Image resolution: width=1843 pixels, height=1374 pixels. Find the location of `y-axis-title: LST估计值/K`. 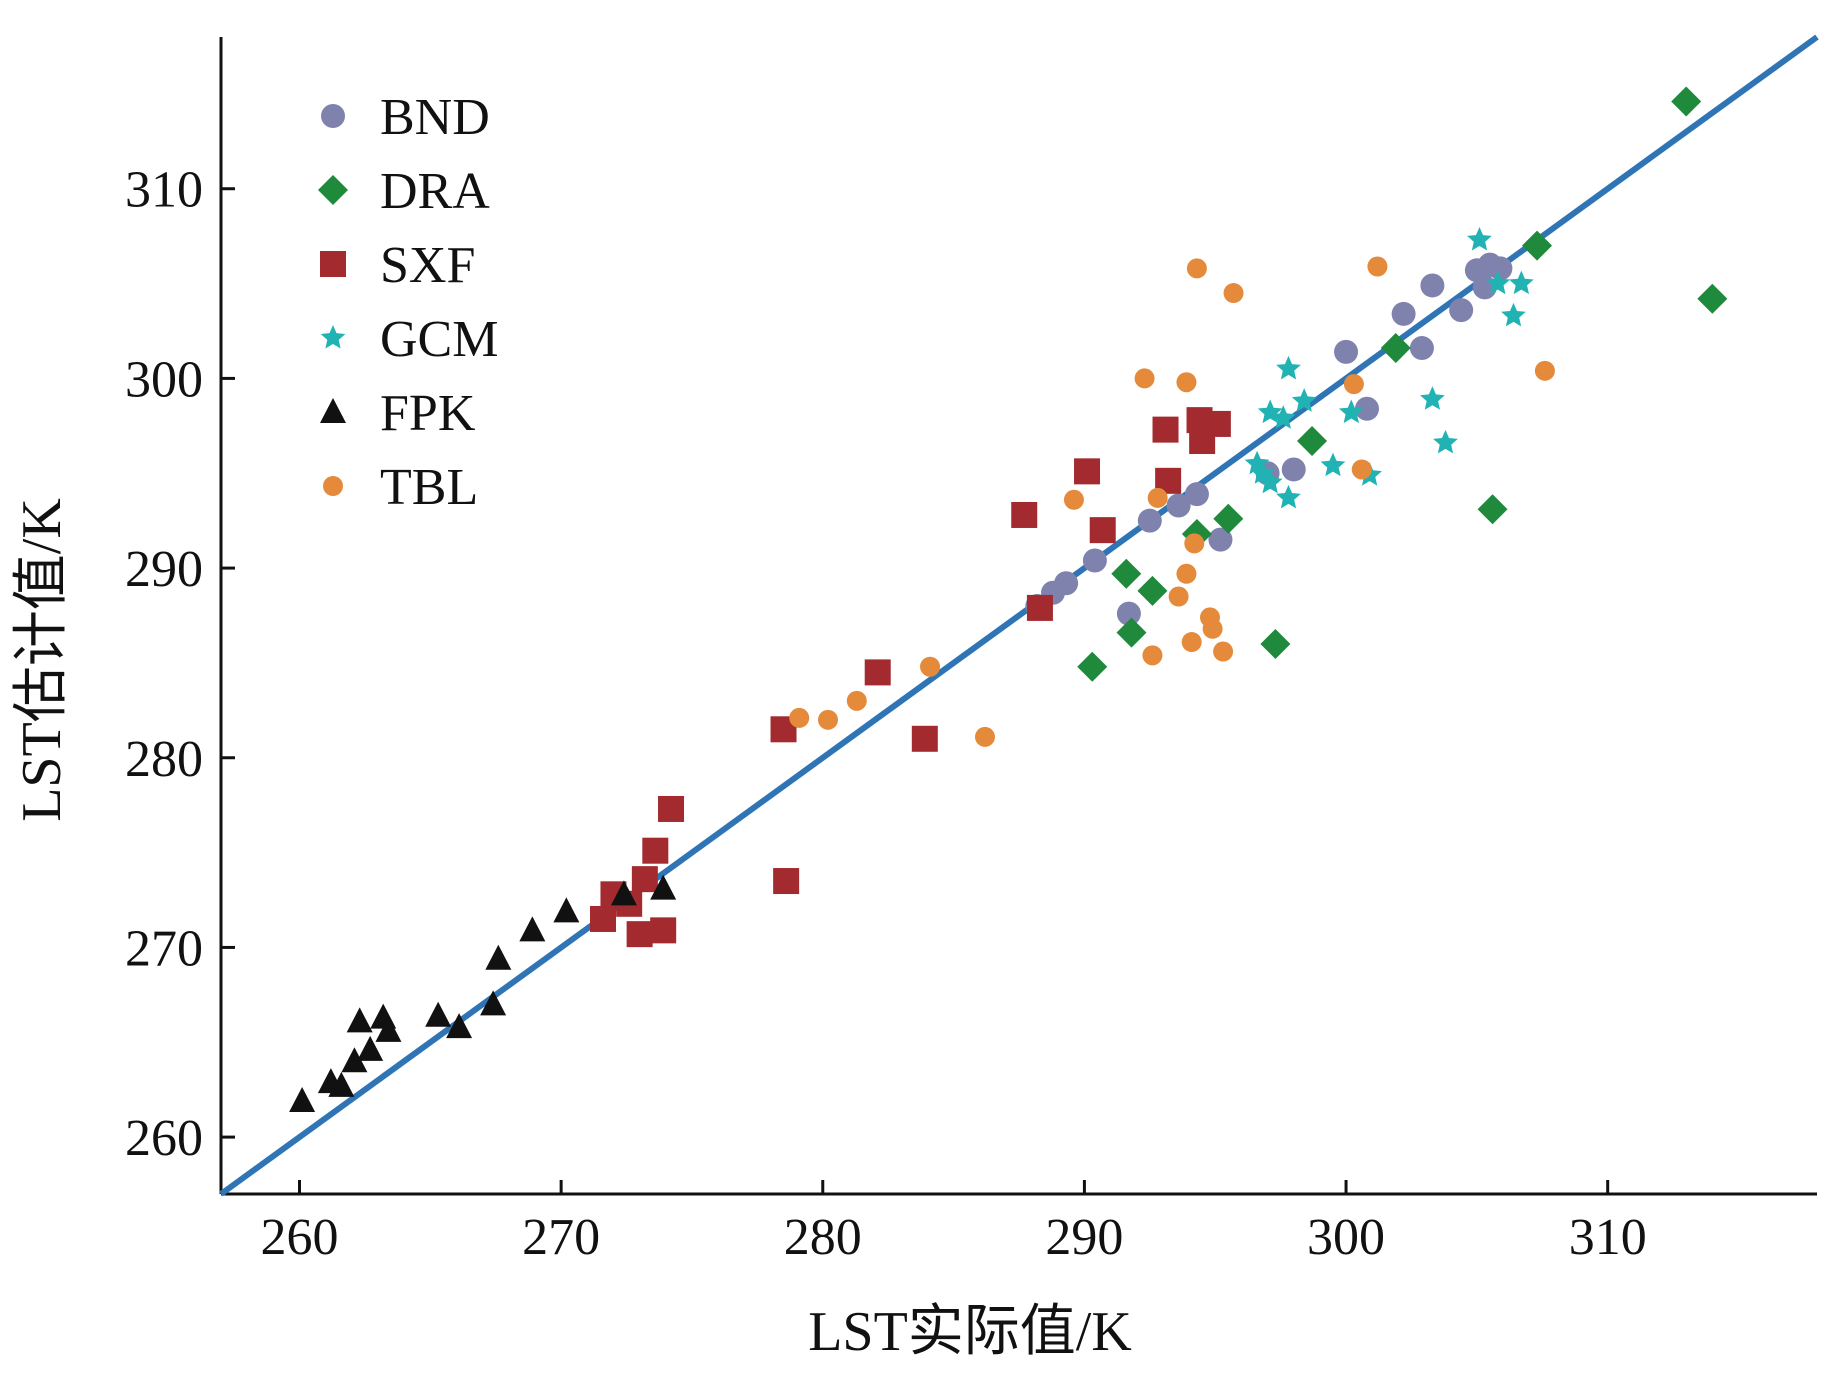

y-axis-title: LST估计值/K is located at coordinates (42, 660).